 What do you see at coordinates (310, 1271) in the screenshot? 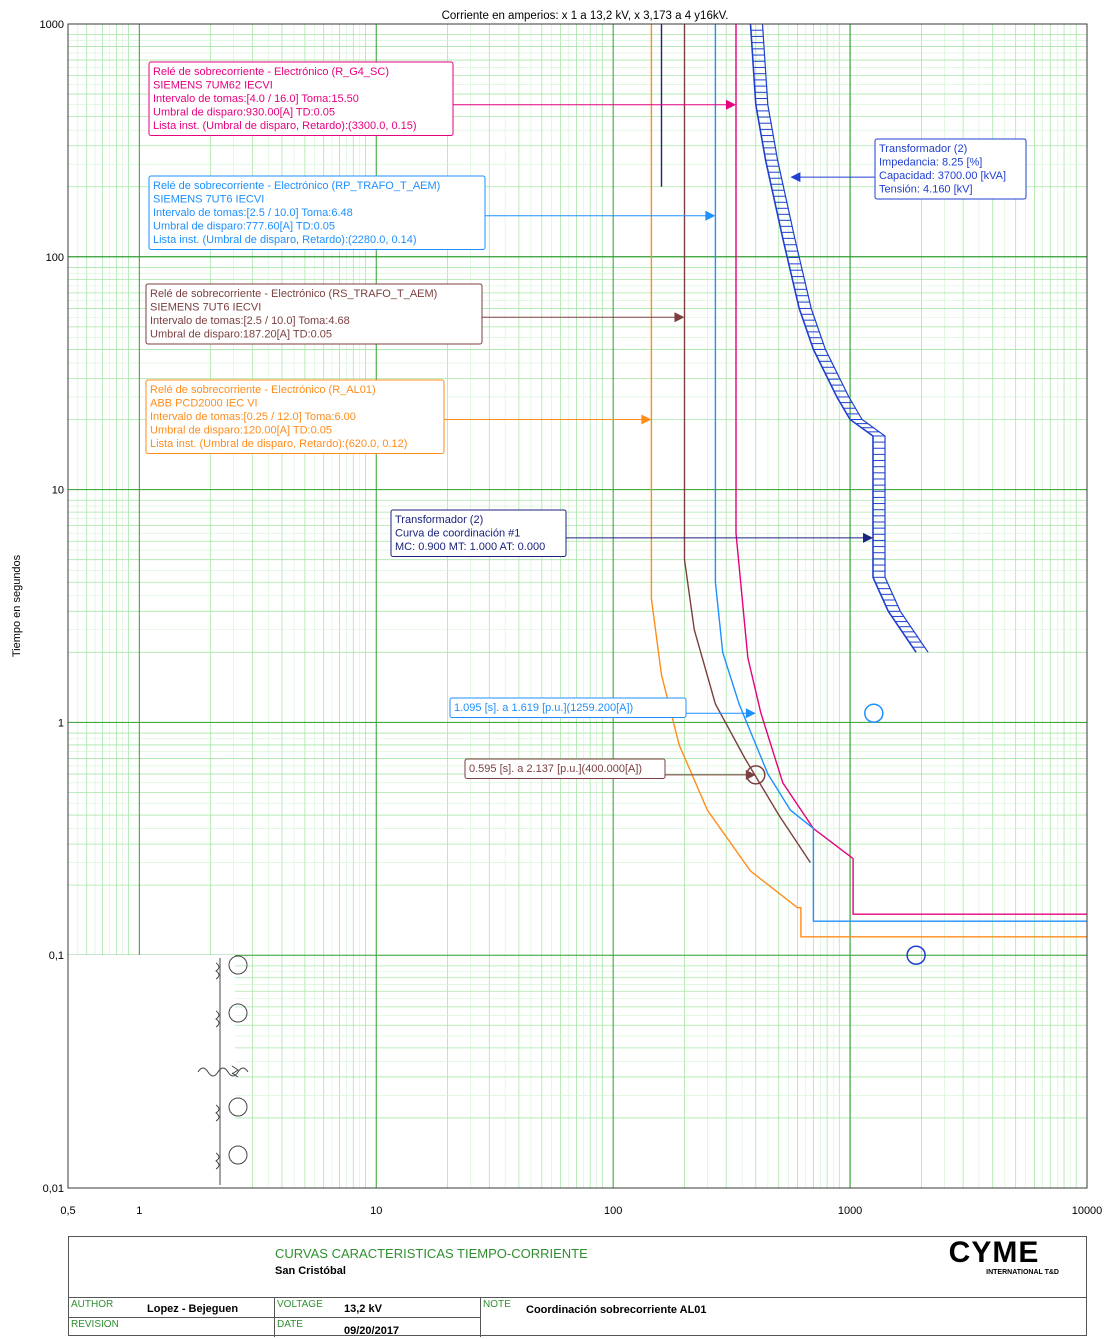
I see `title-block-subtitle: San Cristóbal` at bounding box center [310, 1271].